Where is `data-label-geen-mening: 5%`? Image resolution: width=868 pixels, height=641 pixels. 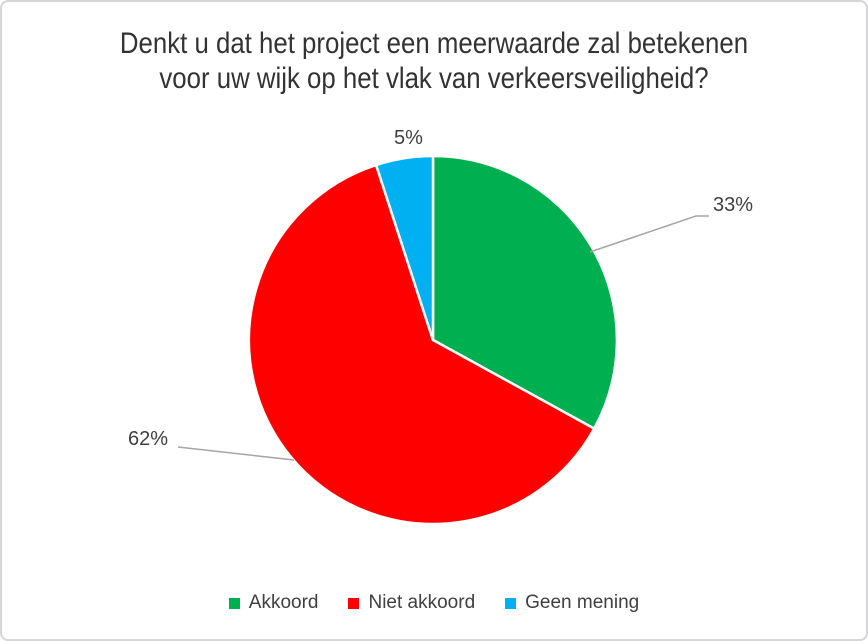 data-label-geen-mening: 5% is located at coordinates (408, 138).